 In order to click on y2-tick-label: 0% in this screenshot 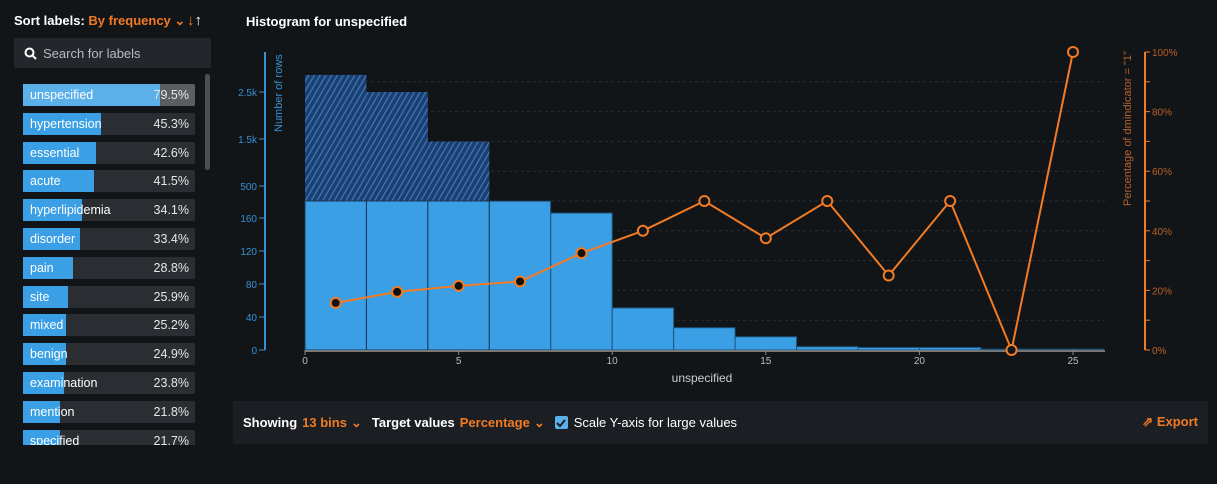, I will do `click(1159, 351)`.